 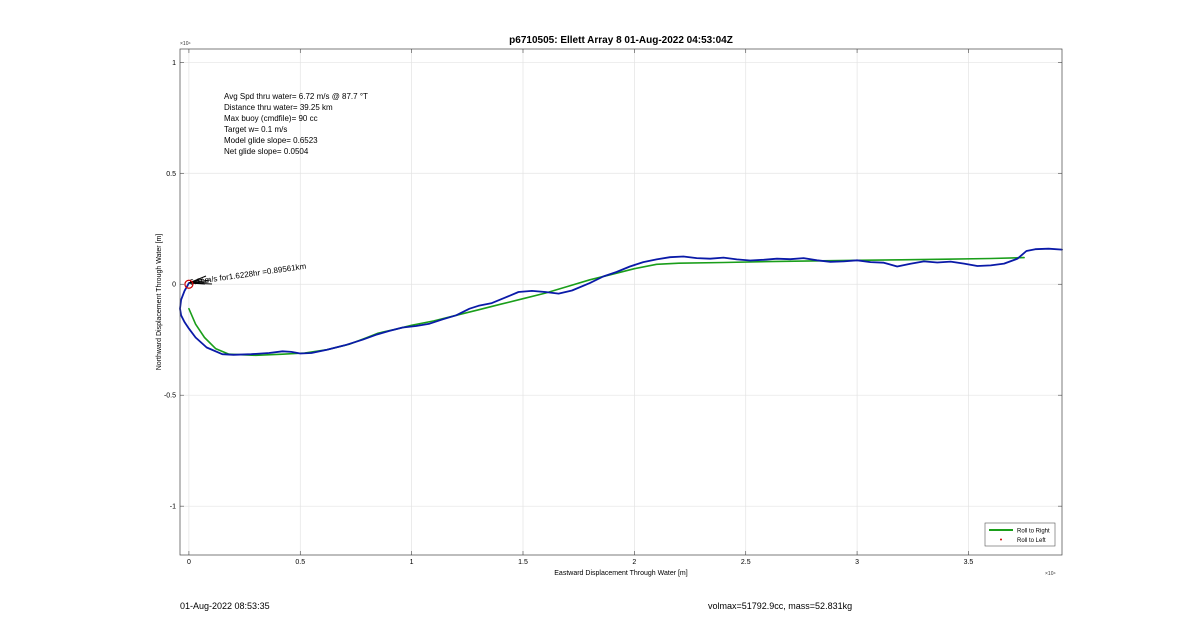 I want to click on annotation-line: Distance thru water= 39.25 km, so click(x=278, y=107).